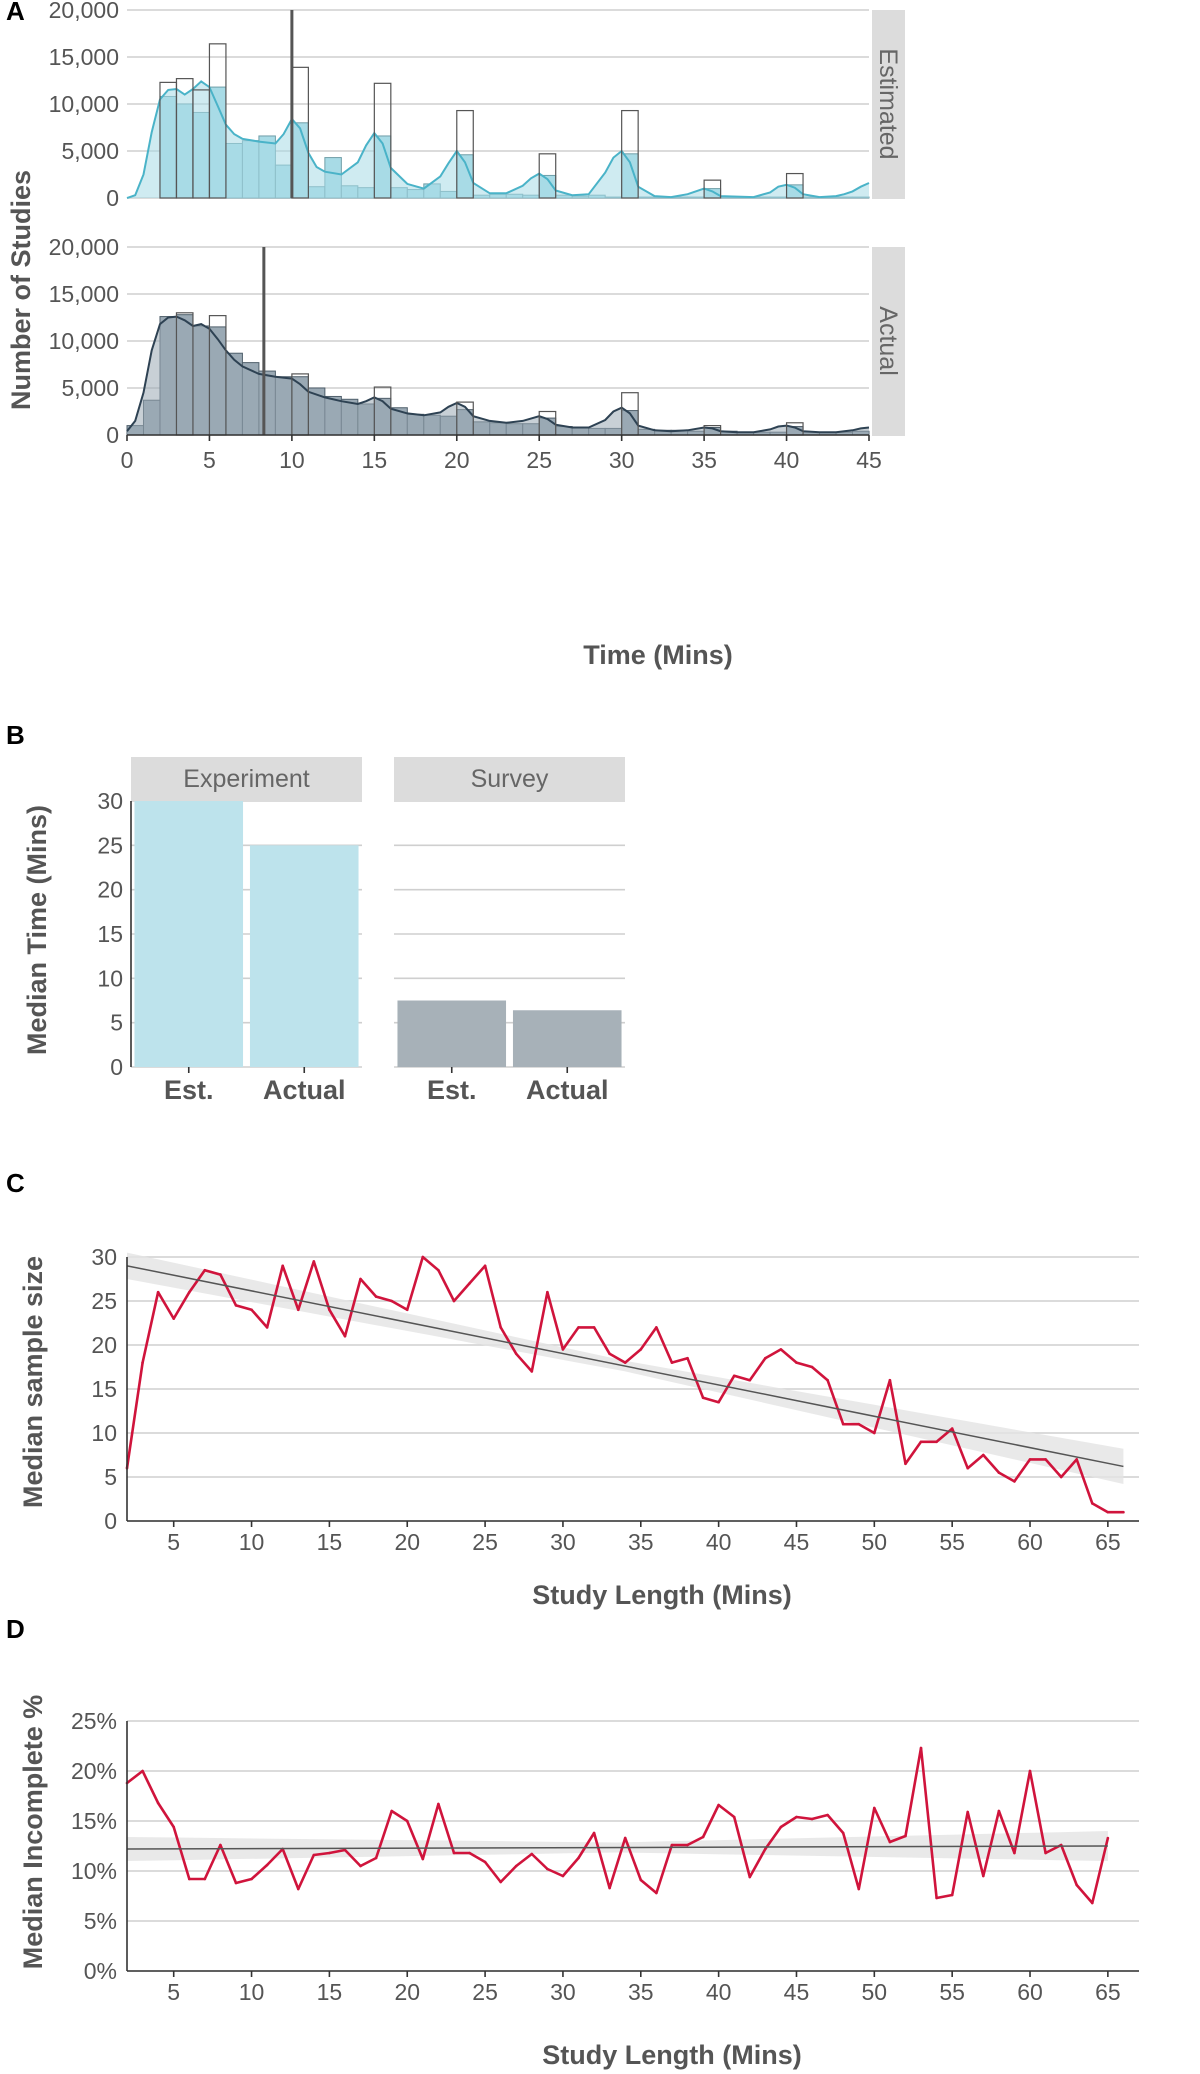  What do you see at coordinates (104, 1389) in the screenshot?
I see `y-tick-label: 15` at bounding box center [104, 1389].